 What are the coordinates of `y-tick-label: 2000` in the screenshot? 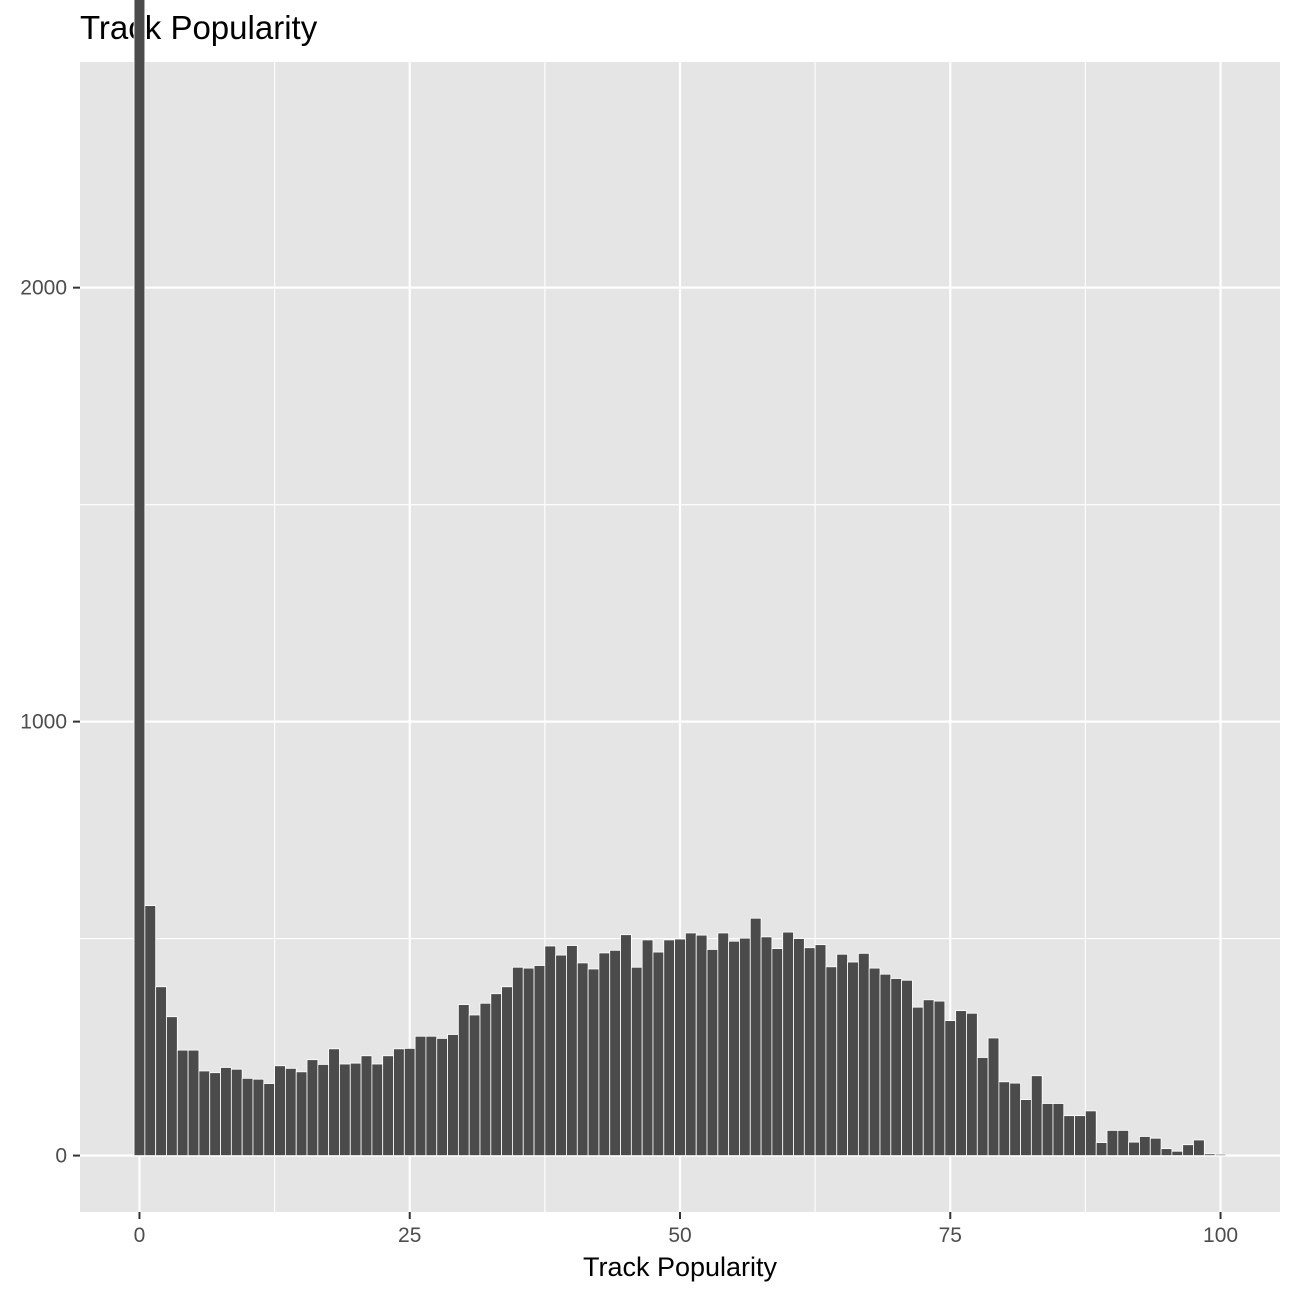 It's located at (43, 288).